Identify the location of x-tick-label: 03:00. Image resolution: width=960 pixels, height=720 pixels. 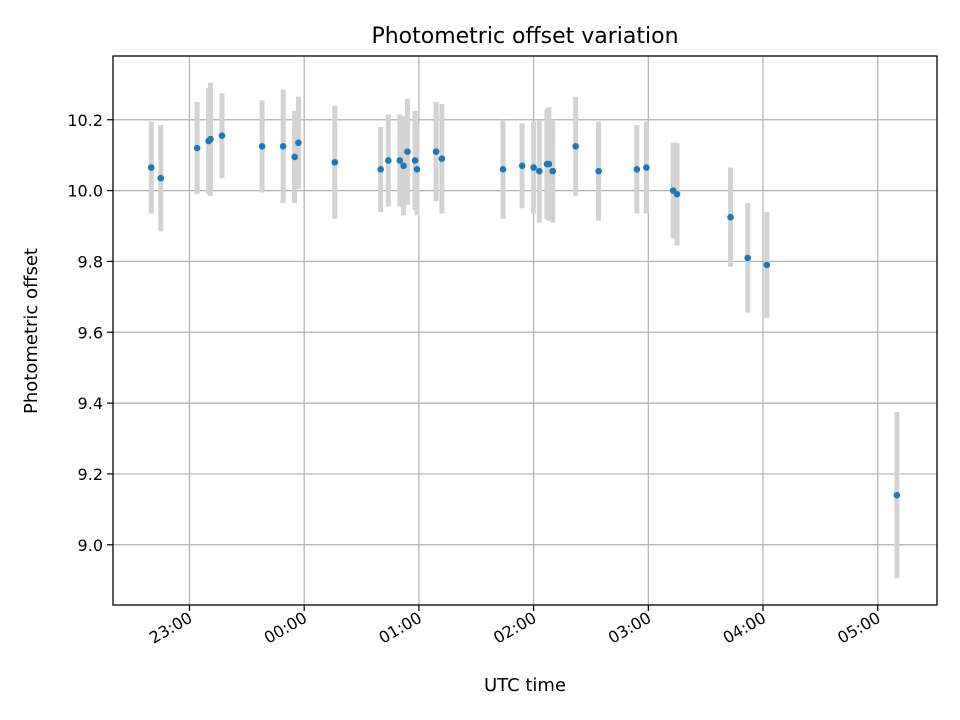
(629, 628).